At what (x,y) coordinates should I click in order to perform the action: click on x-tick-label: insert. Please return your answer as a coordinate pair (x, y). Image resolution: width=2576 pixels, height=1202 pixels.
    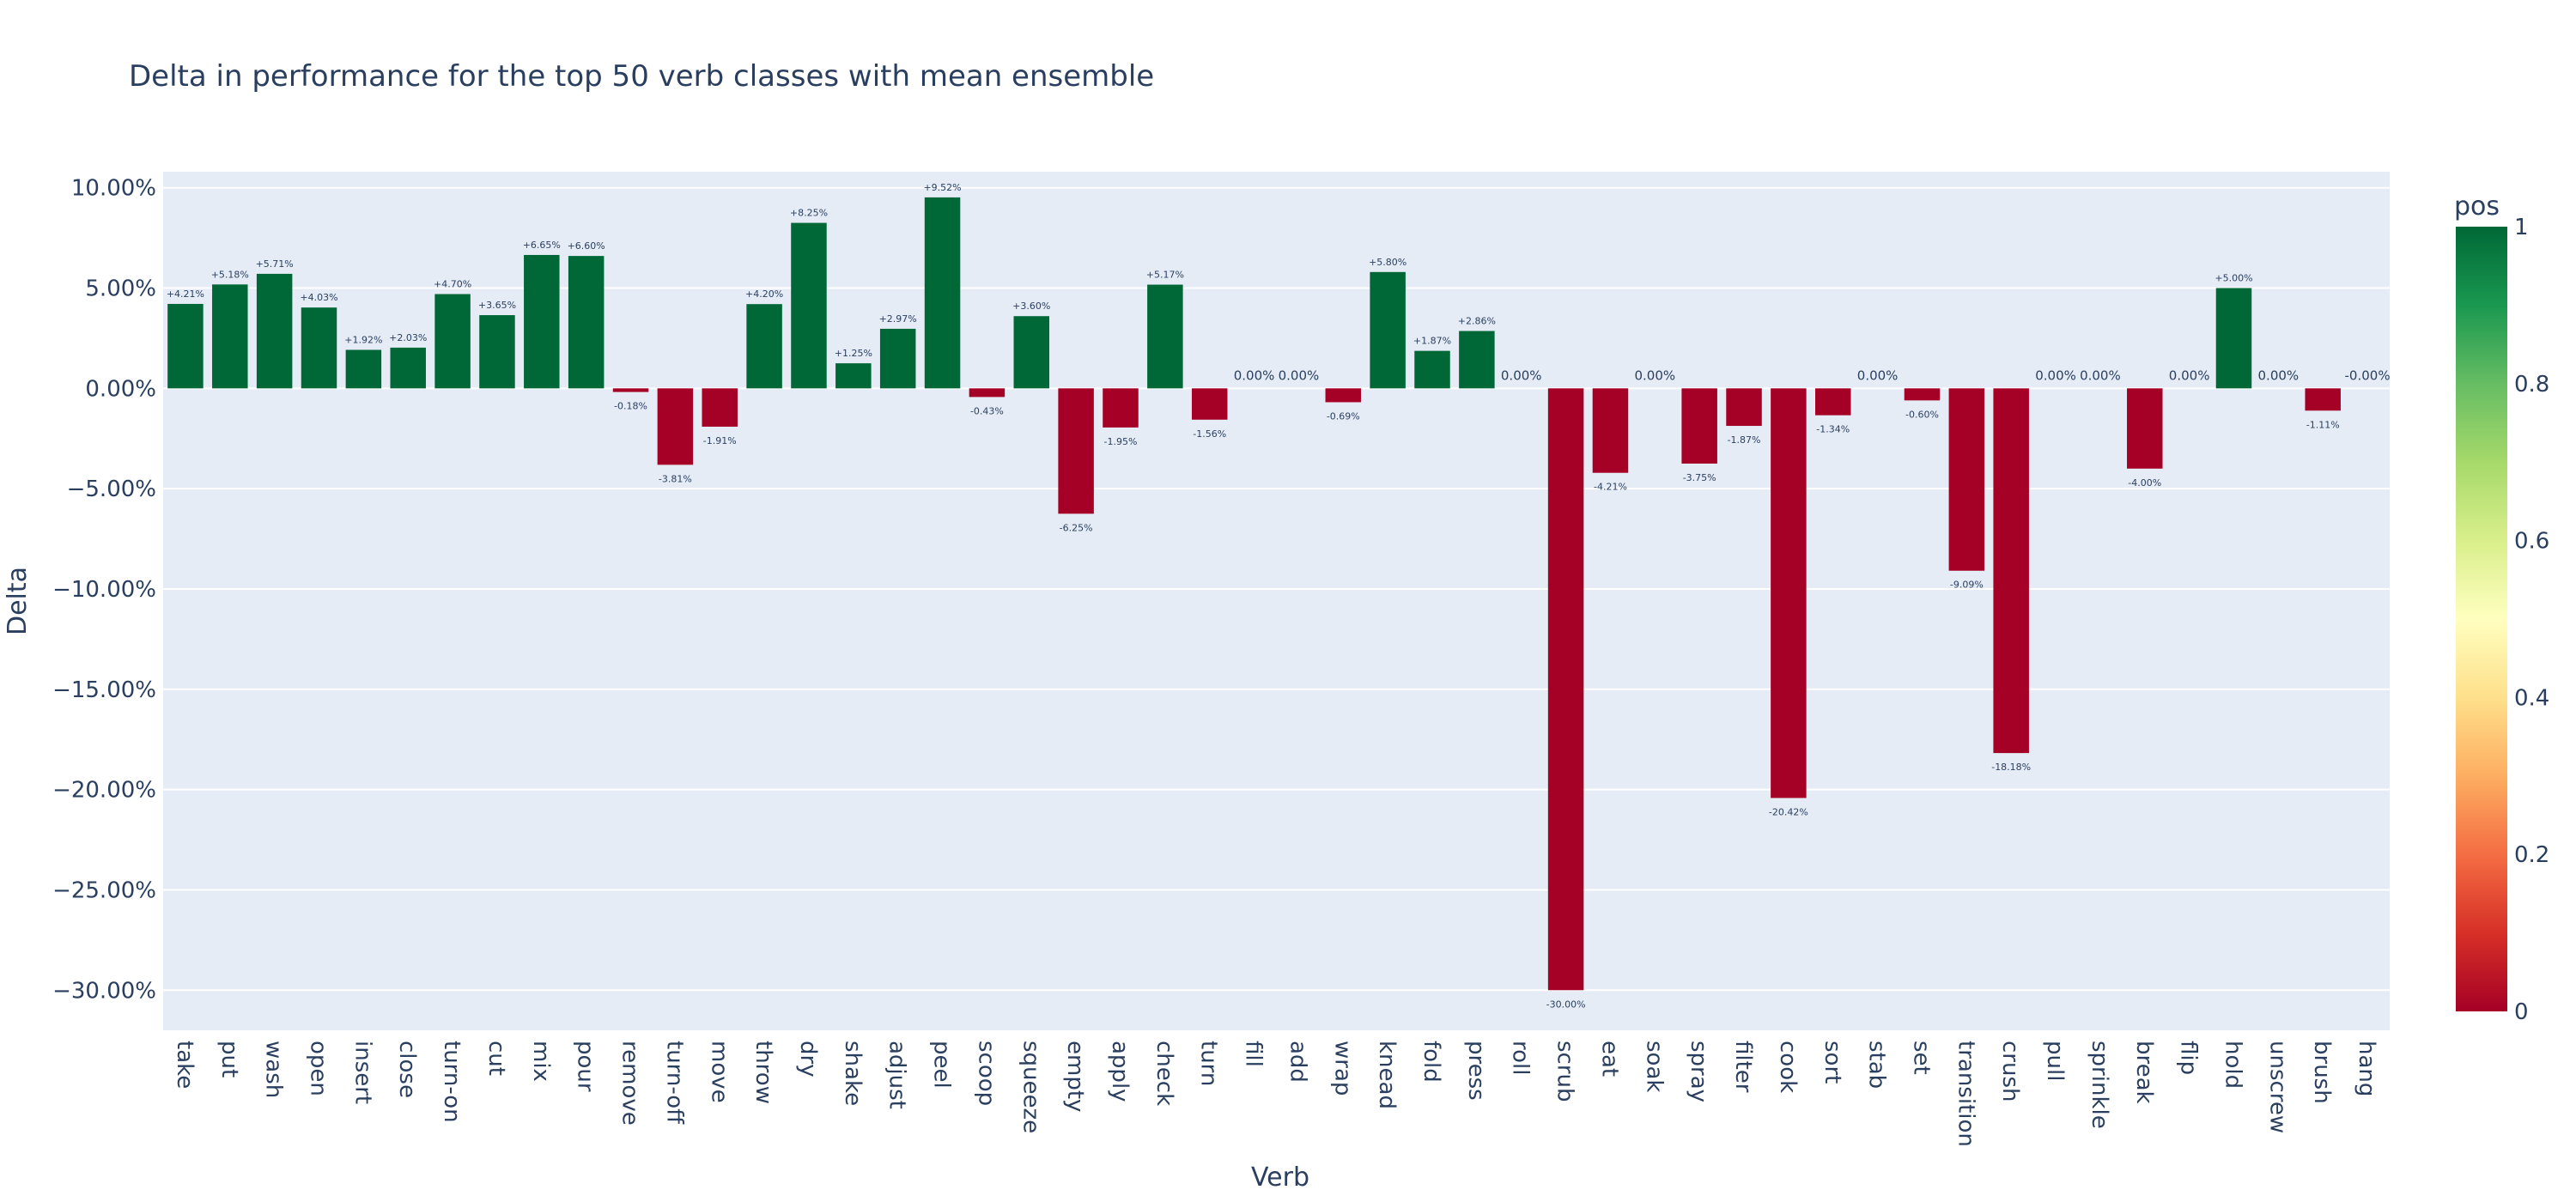
    Looking at the image, I should click on (362, 1072).